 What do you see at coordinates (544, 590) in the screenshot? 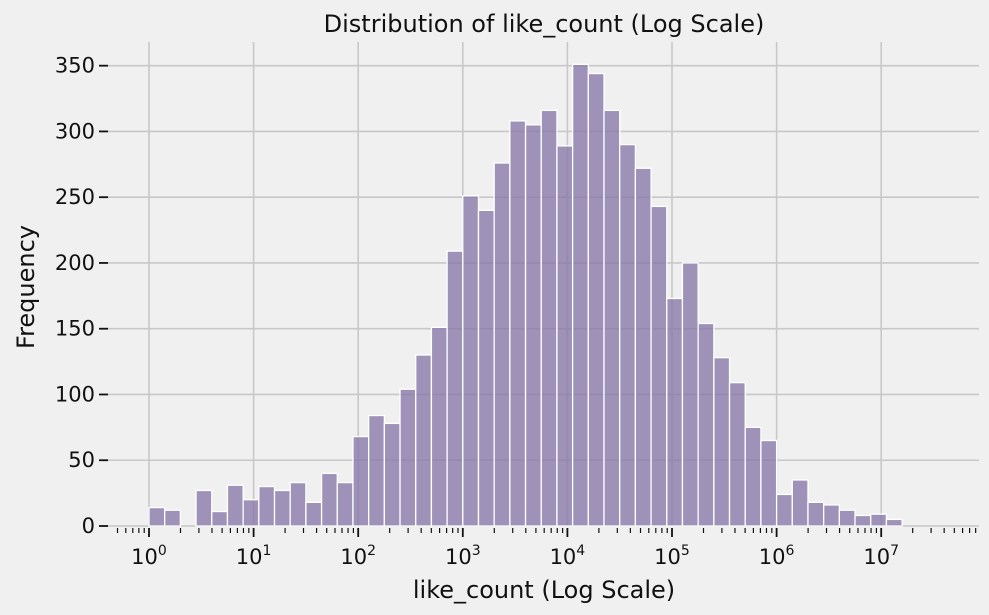
I see `x-axis-label: like_count (Log Scale)` at bounding box center [544, 590].